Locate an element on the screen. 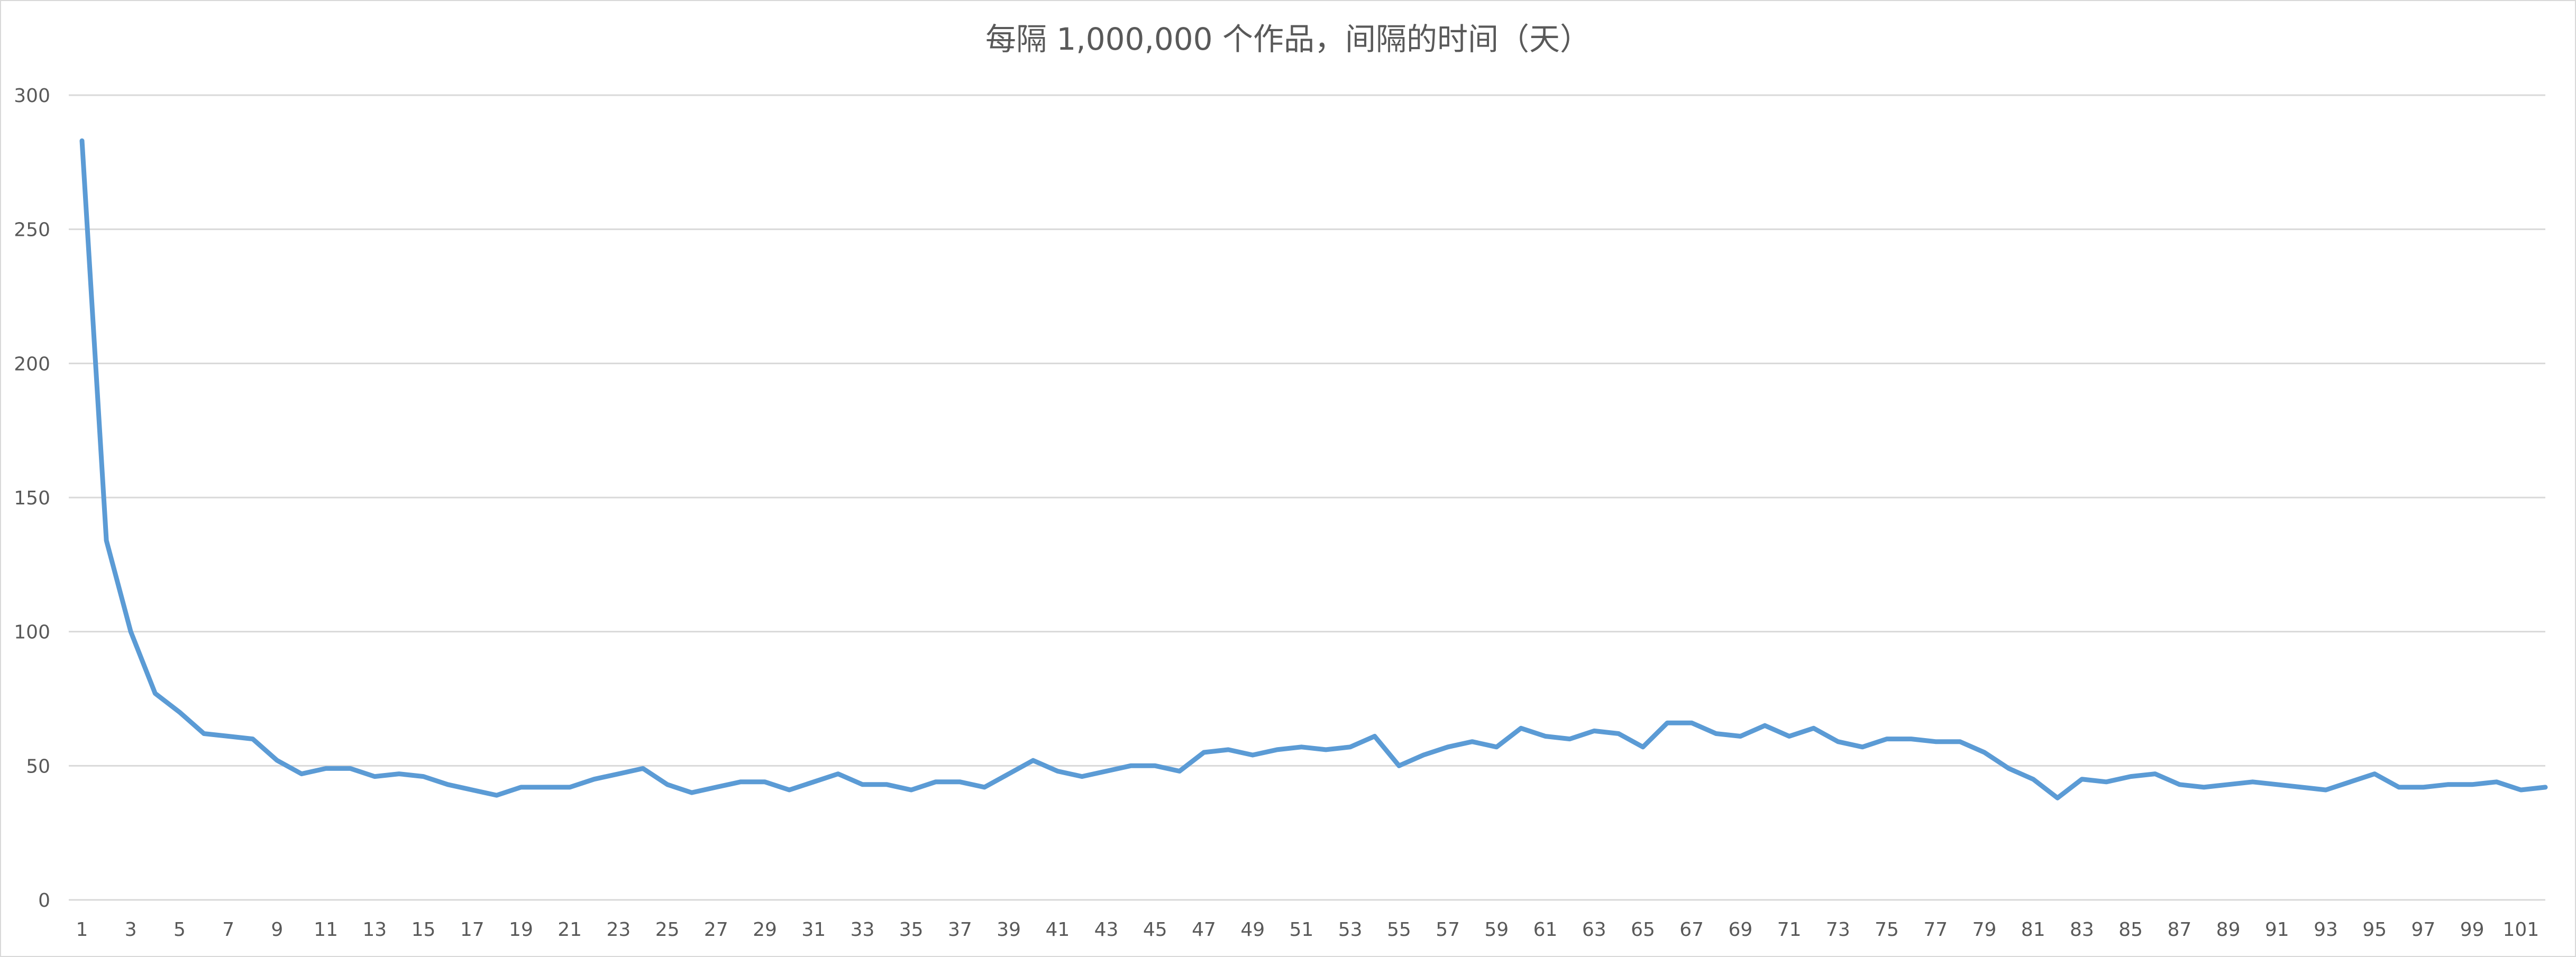 The width and height of the screenshot is (2576, 957). x-tick-label: 15 is located at coordinates (424, 930).